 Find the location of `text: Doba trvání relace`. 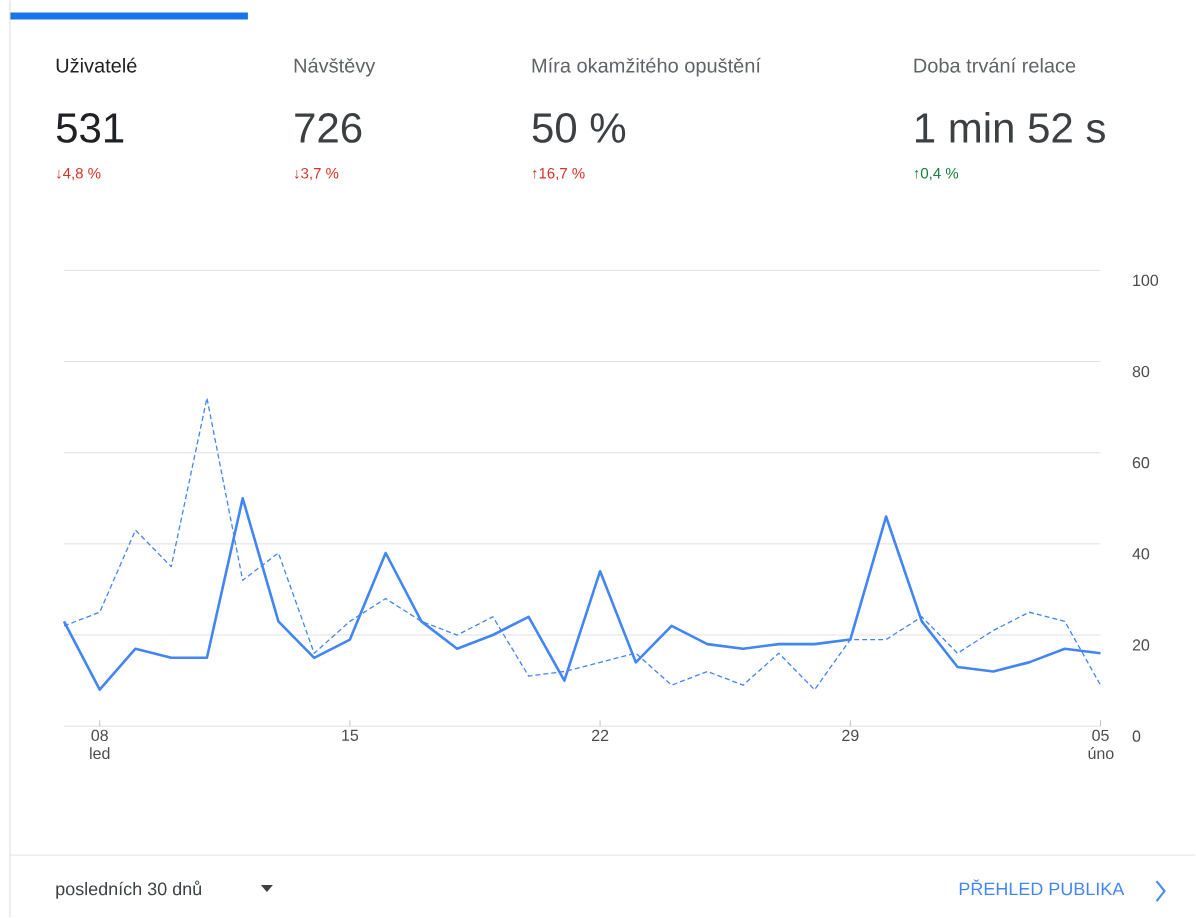

text: Doba trvání relace is located at coordinates (995, 65).